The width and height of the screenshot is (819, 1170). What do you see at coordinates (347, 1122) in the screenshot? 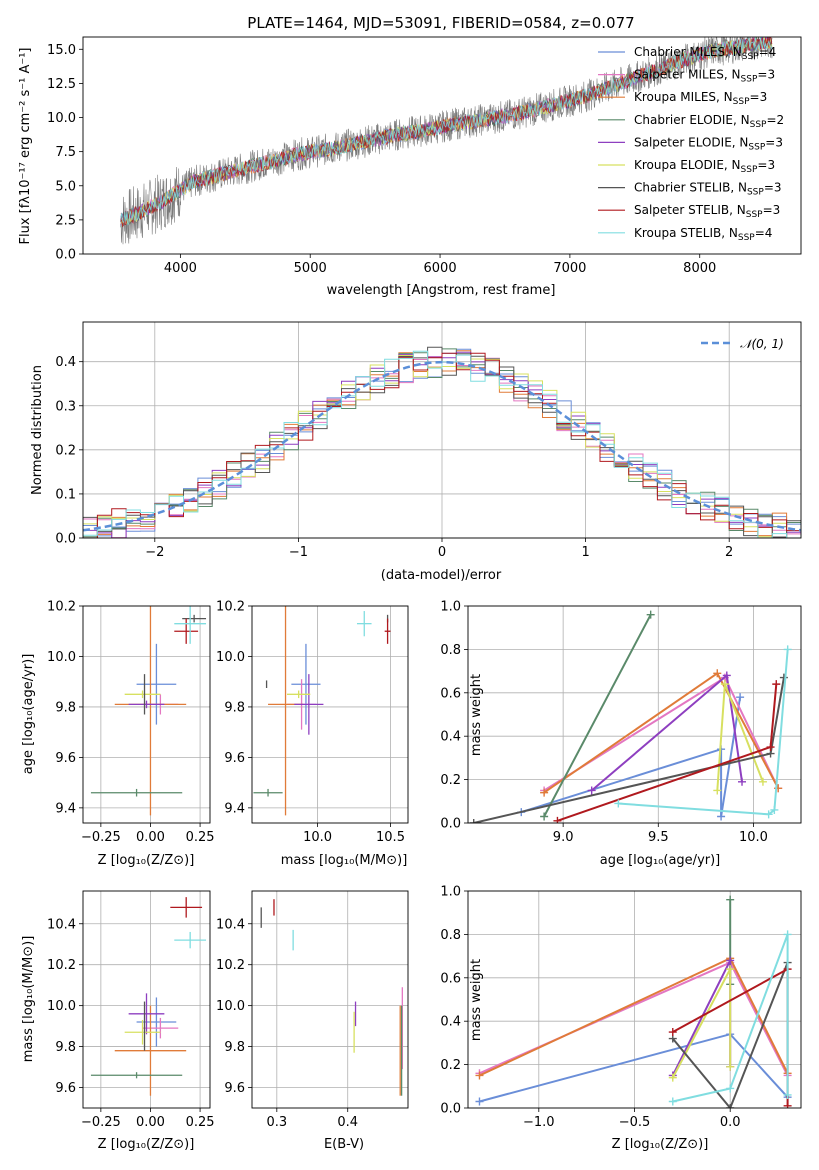
I see `x-tick-label: 0.4` at bounding box center [347, 1122].